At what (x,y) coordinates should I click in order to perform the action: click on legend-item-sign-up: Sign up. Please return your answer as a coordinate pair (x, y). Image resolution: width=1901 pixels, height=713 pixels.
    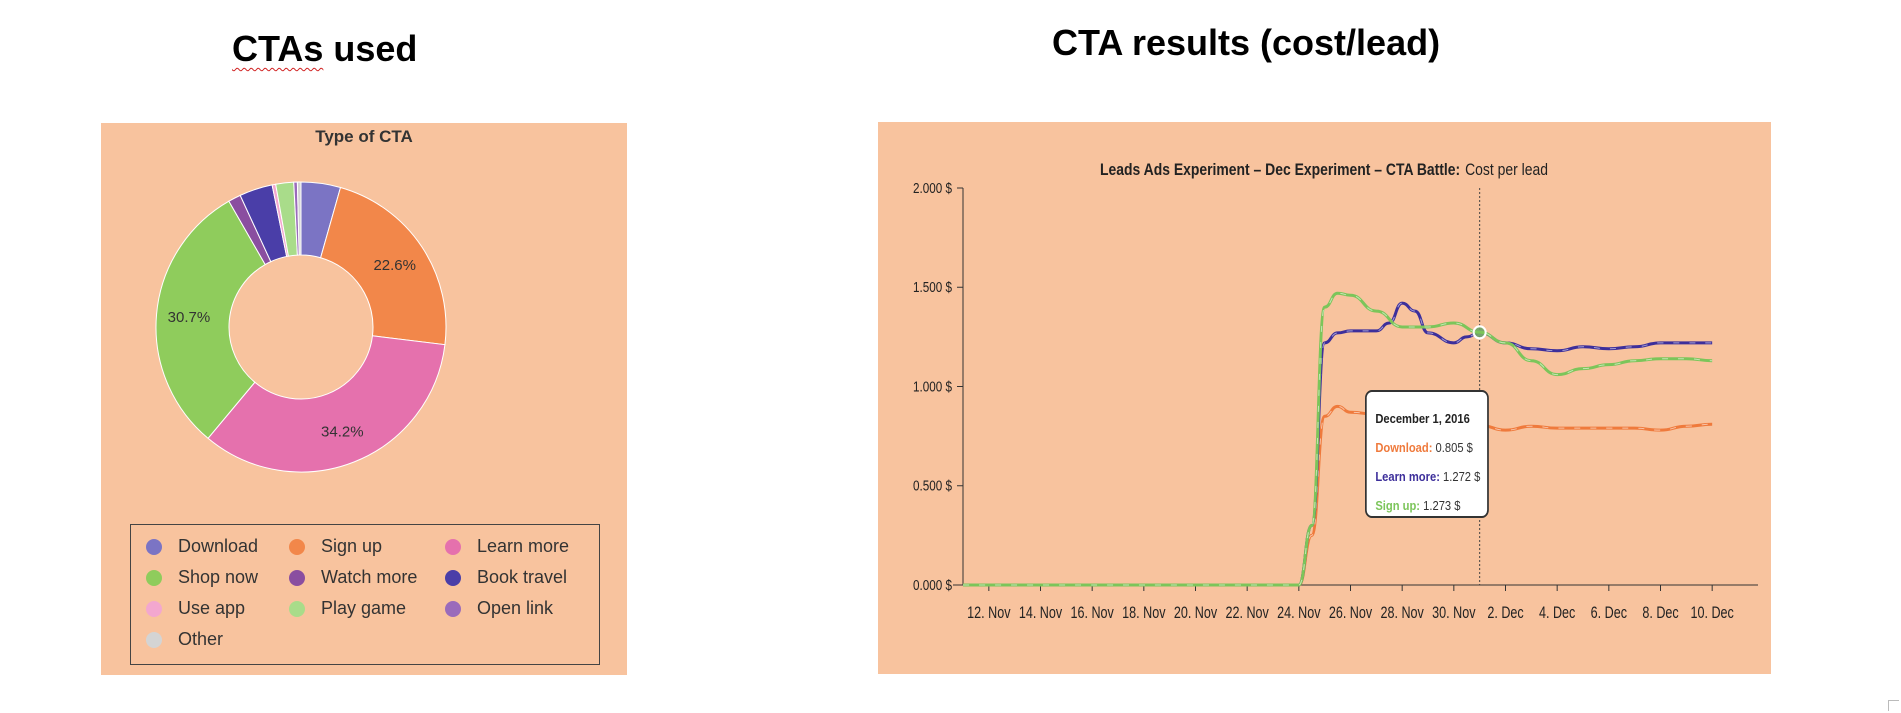
    Looking at the image, I should click on (335, 546).